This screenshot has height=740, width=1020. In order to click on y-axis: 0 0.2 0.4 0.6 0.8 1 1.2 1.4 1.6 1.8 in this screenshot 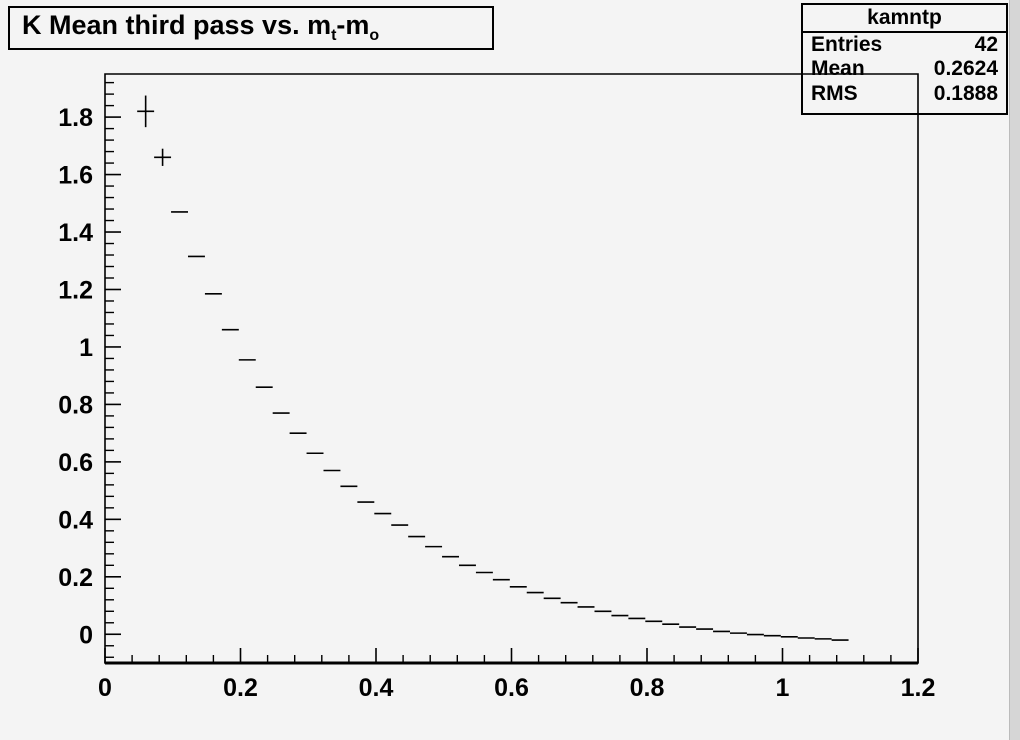, I will do `click(89, 369)`.